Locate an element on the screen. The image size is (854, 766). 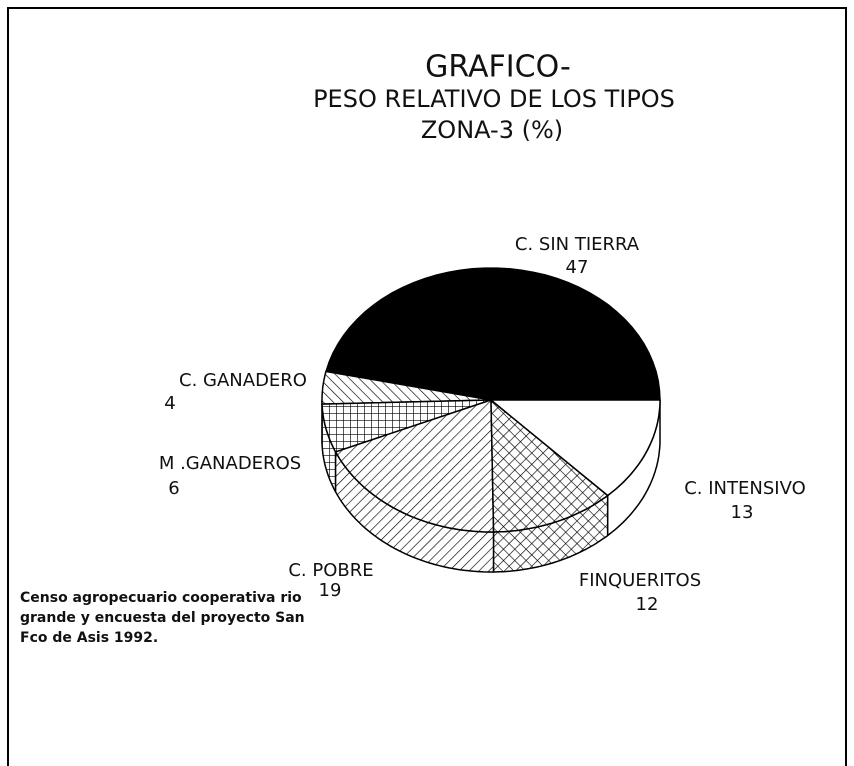
source-note: Censo agropecuario cooperativa rio is located at coordinates (161, 598).